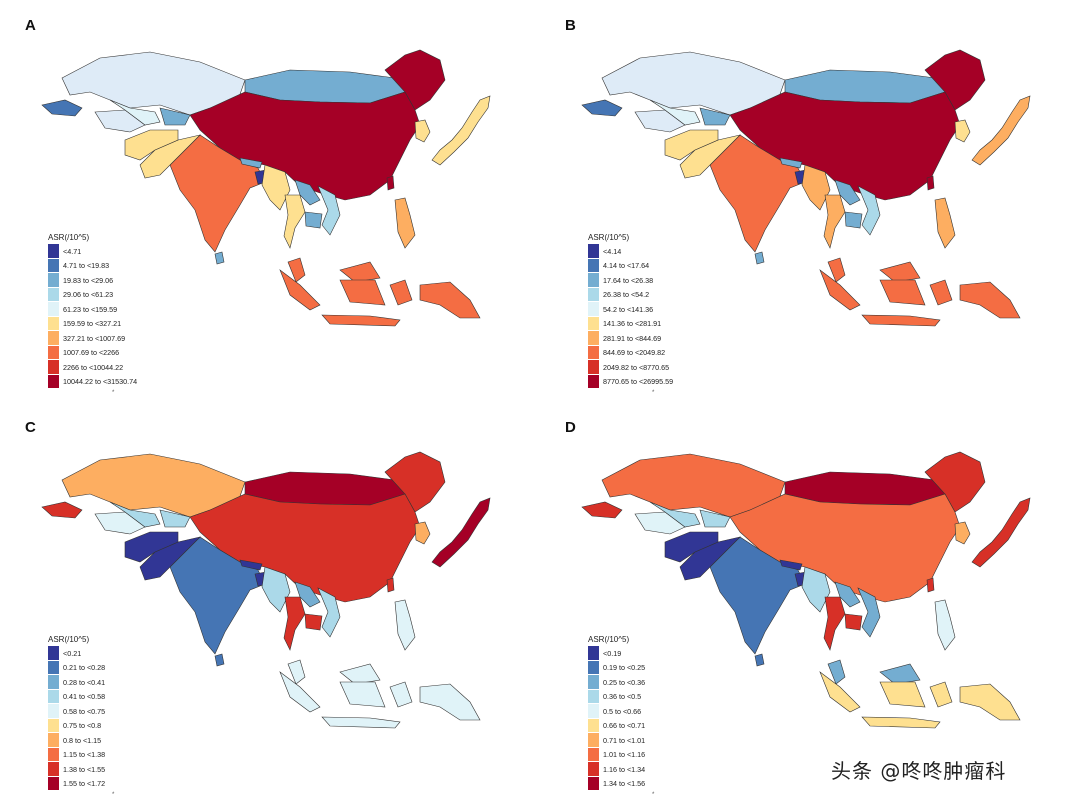 The height and width of the screenshot is (803, 1080). I want to click on panel-label: B, so click(570, 25).